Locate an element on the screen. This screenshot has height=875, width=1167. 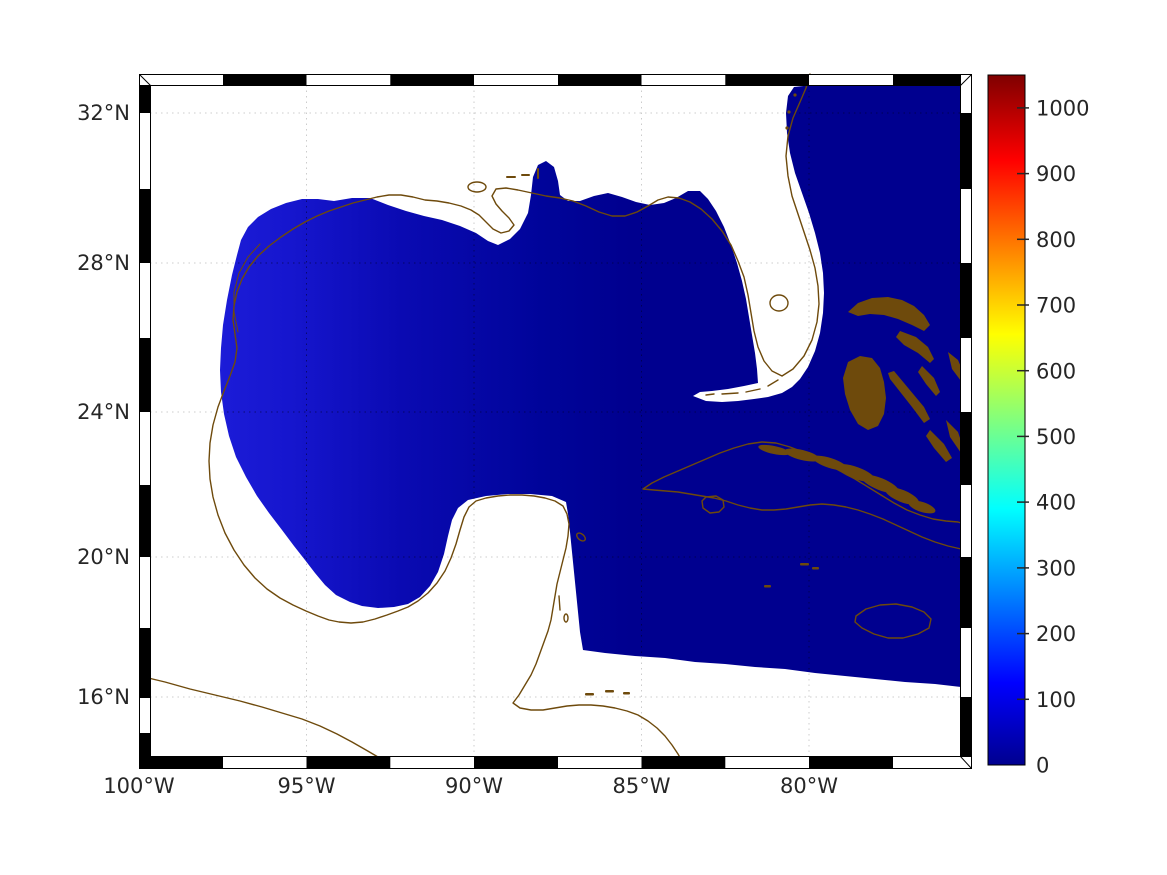
colorbar-label-1000: 1000 is located at coordinates (1062, 109).